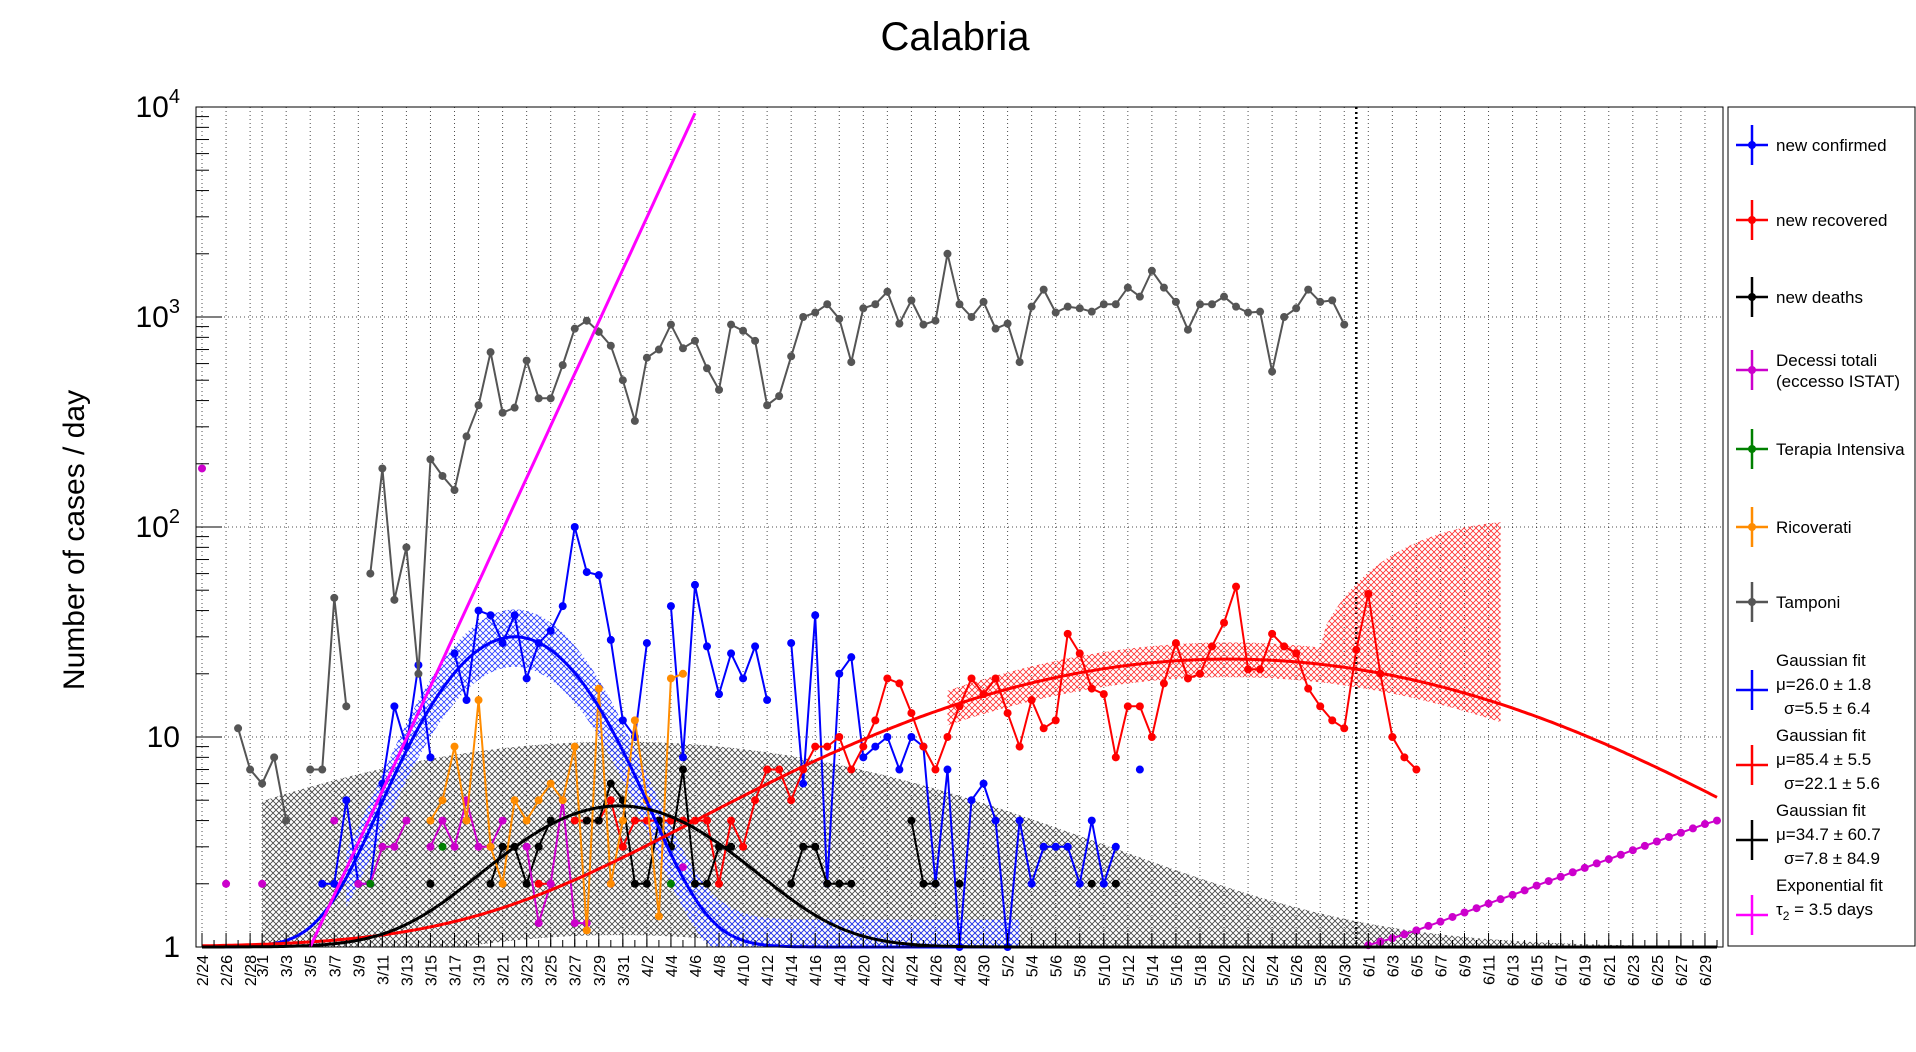 Image resolution: width=1916 pixels, height=1052 pixels. Describe the element at coordinates (1225, 970) in the screenshot. I see `x-tick-label: 5/20` at that location.